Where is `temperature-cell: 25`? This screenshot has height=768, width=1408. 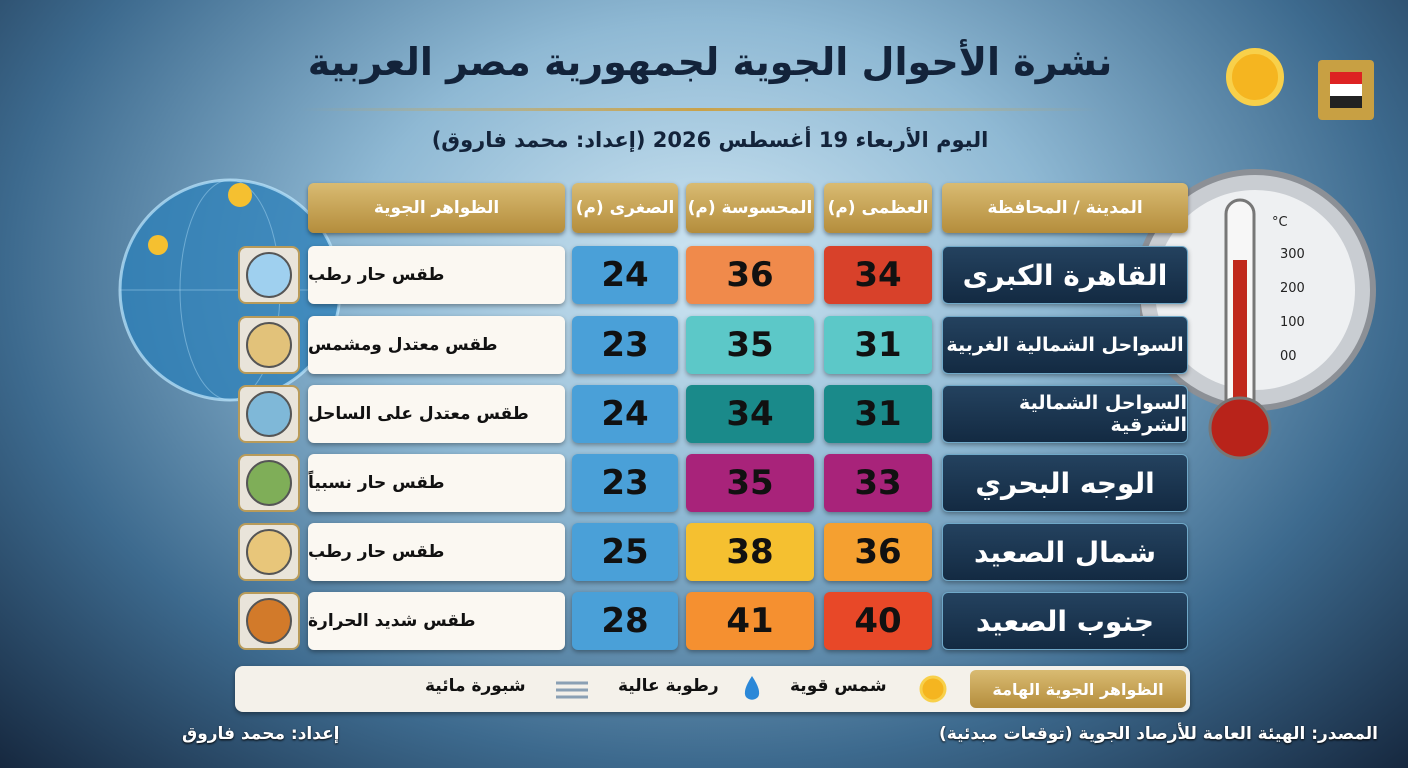 temperature-cell: 25 is located at coordinates (625, 552).